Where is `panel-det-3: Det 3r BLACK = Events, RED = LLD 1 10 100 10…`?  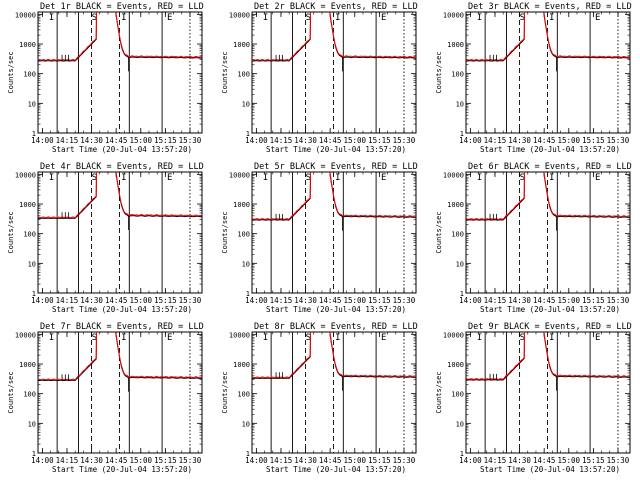 panel-det-3: Det 3r BLACK = Events, RED = LLD 1 10 100 10… is located at coordinates (533, 78).